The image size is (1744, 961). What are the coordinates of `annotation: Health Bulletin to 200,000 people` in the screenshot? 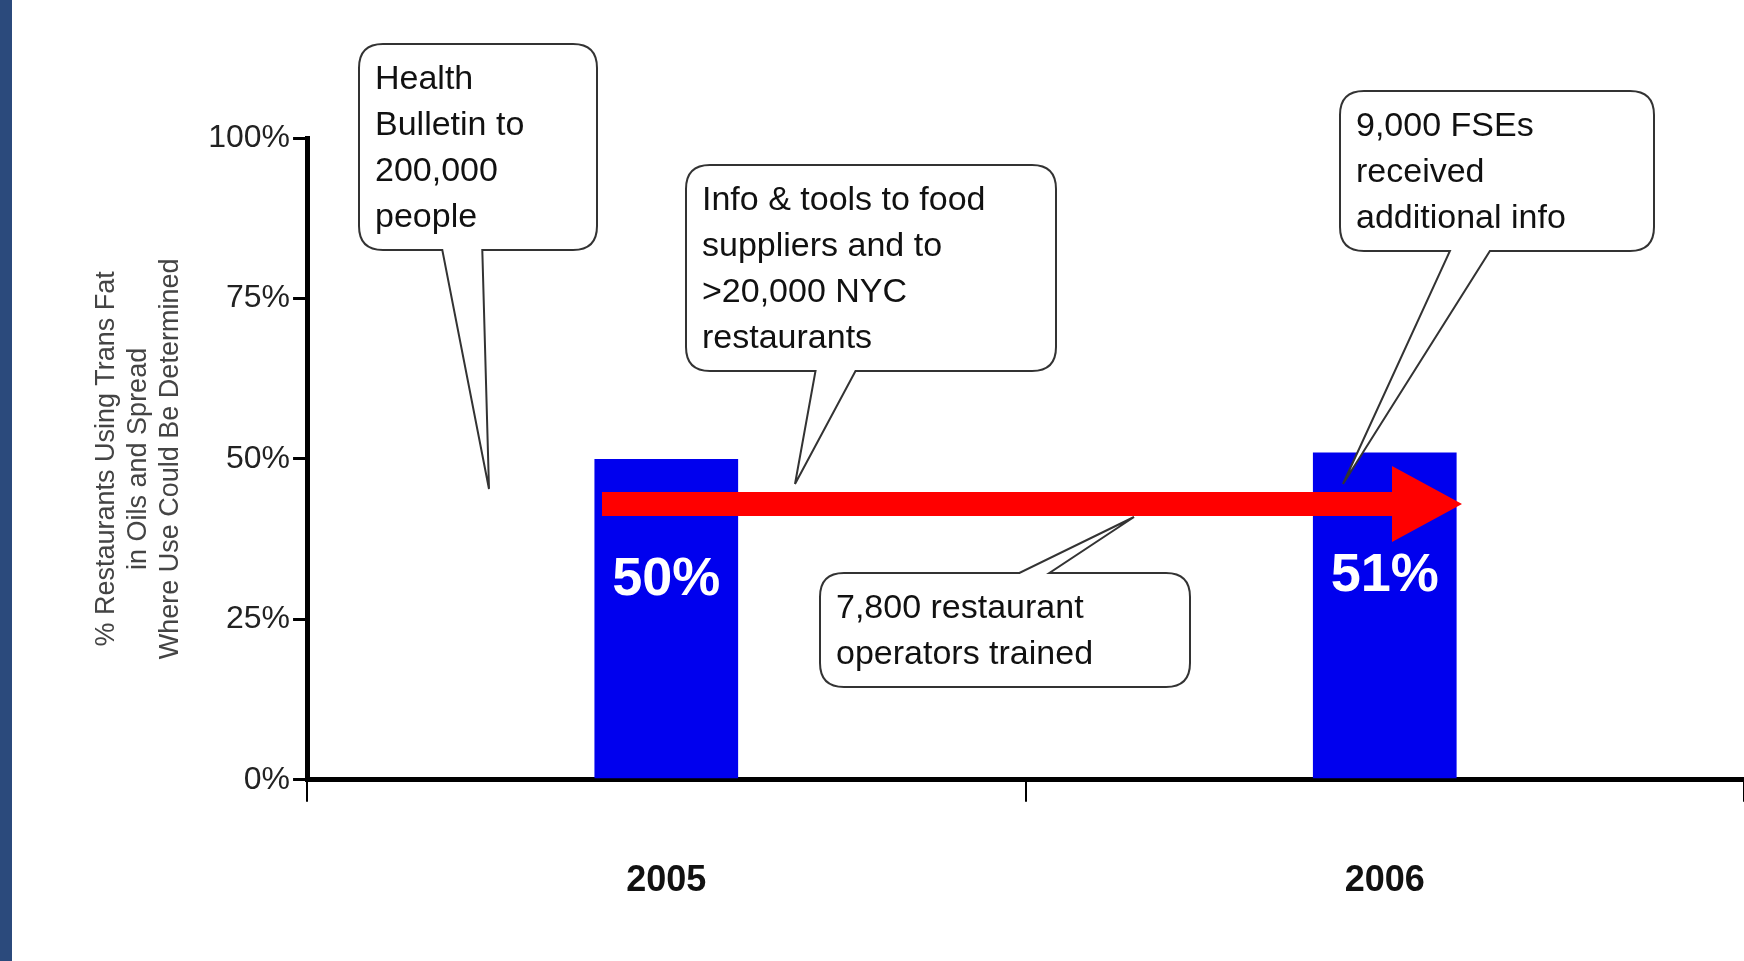 It's located at (450, 146).